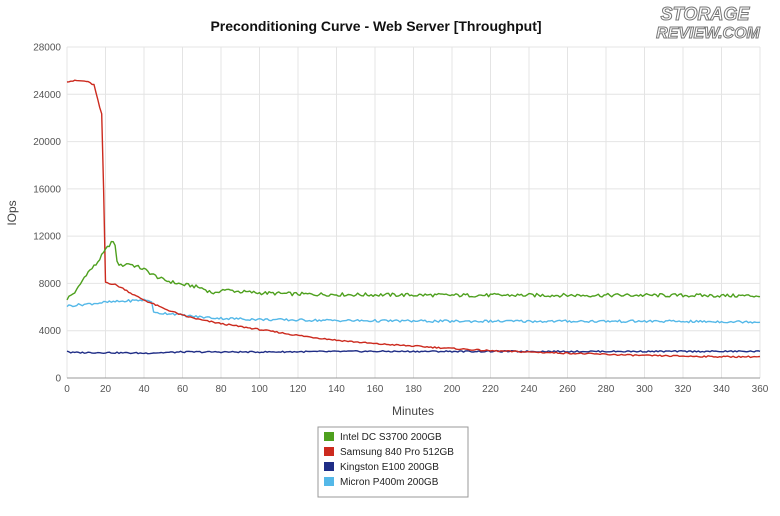 This screenshot has height=516, width=780. Describe the element at coordinates (67, 389) in the screenshot. I see `x-tick-label: 0` at that location.